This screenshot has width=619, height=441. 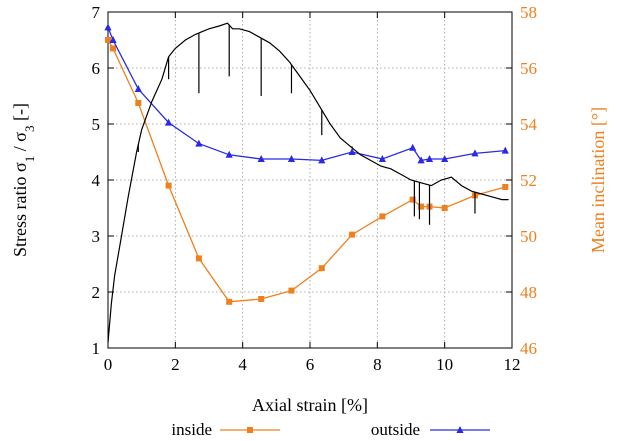 I want to click on y-left-label-sub1: 1, so click(x=29, y=159).